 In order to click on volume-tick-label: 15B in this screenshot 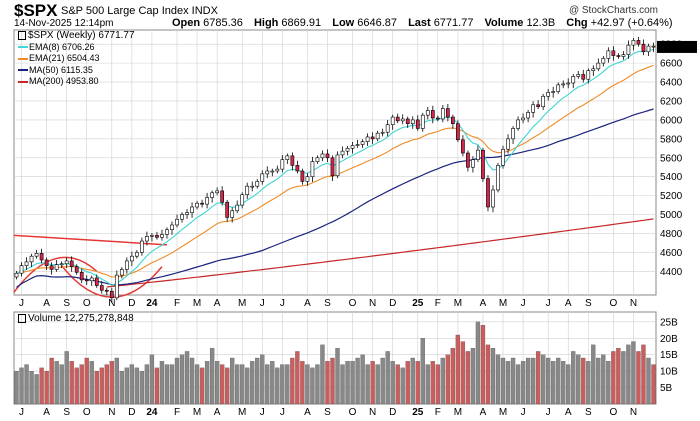, I will do `click(669, 355)`.